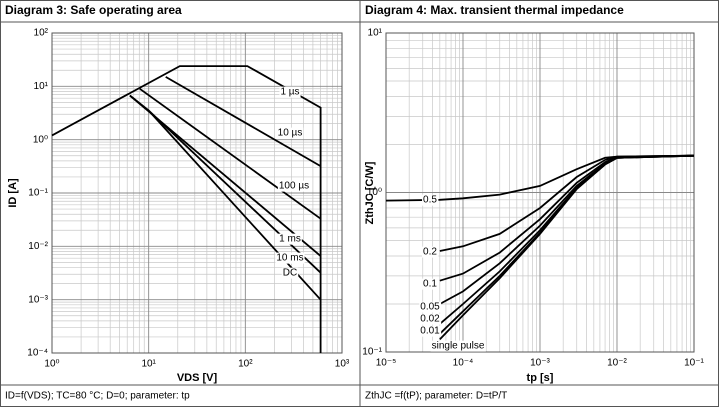 The height and width of the screenshot is (410, 720). What do you see at coordinates (97, 396) in the screenshot?
I see `caption: ID=f(VDS); TC=80 °C; D=0; parameter: tp` at bounding box center [97, 396].